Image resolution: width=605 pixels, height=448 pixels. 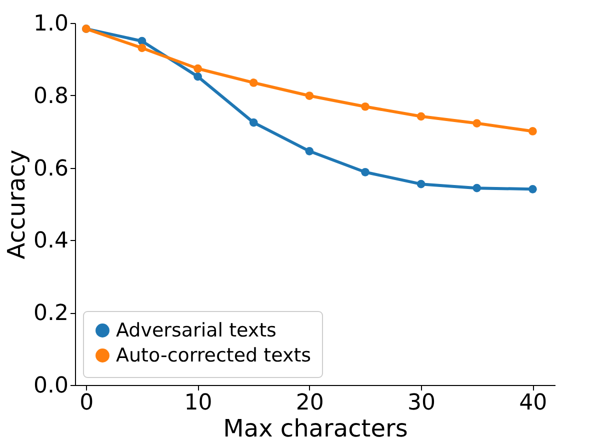 What do you see at coordinates (310, 403) in the screenshot?
I see `x-tick-label: 20` at bounding box center [310, 403].